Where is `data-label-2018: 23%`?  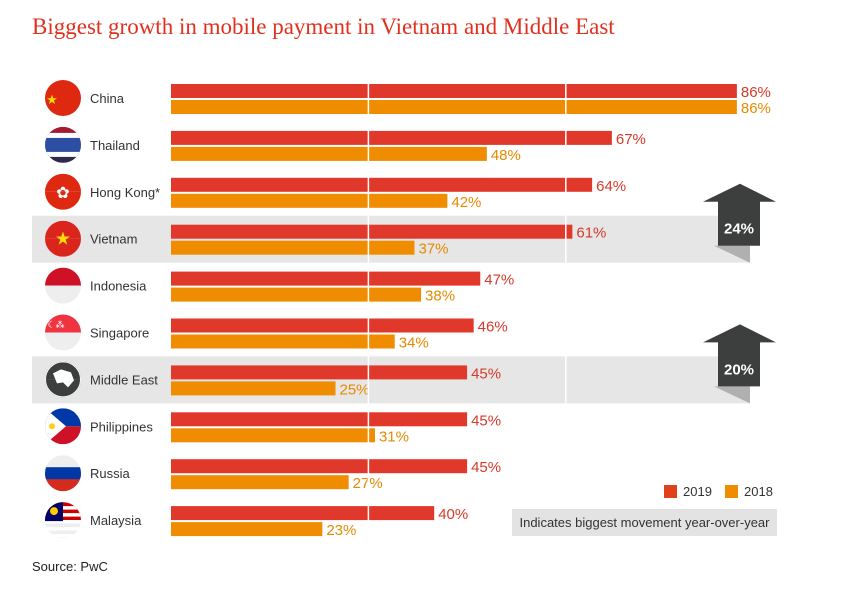 data-label-2018: 23% is located at coordinates (341, 530).